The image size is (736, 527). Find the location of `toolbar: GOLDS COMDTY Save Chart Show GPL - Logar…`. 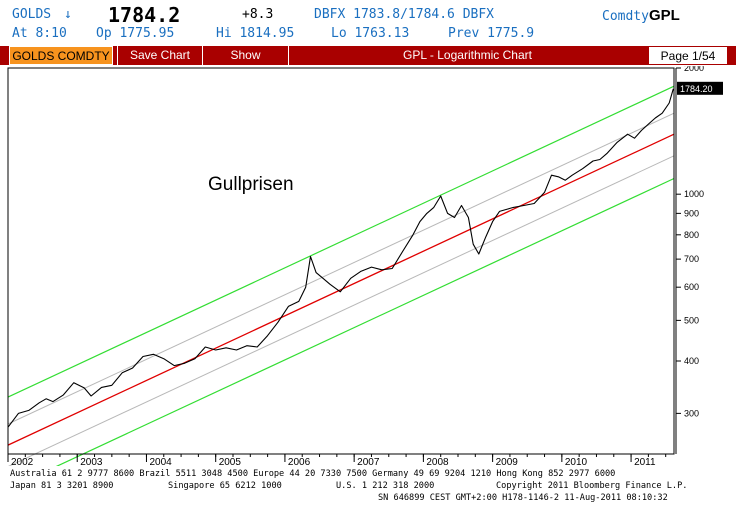

toolbar: GOLDS COMDTY Save Chart Show GPL - Logar… is located at coordinates (368, 55).